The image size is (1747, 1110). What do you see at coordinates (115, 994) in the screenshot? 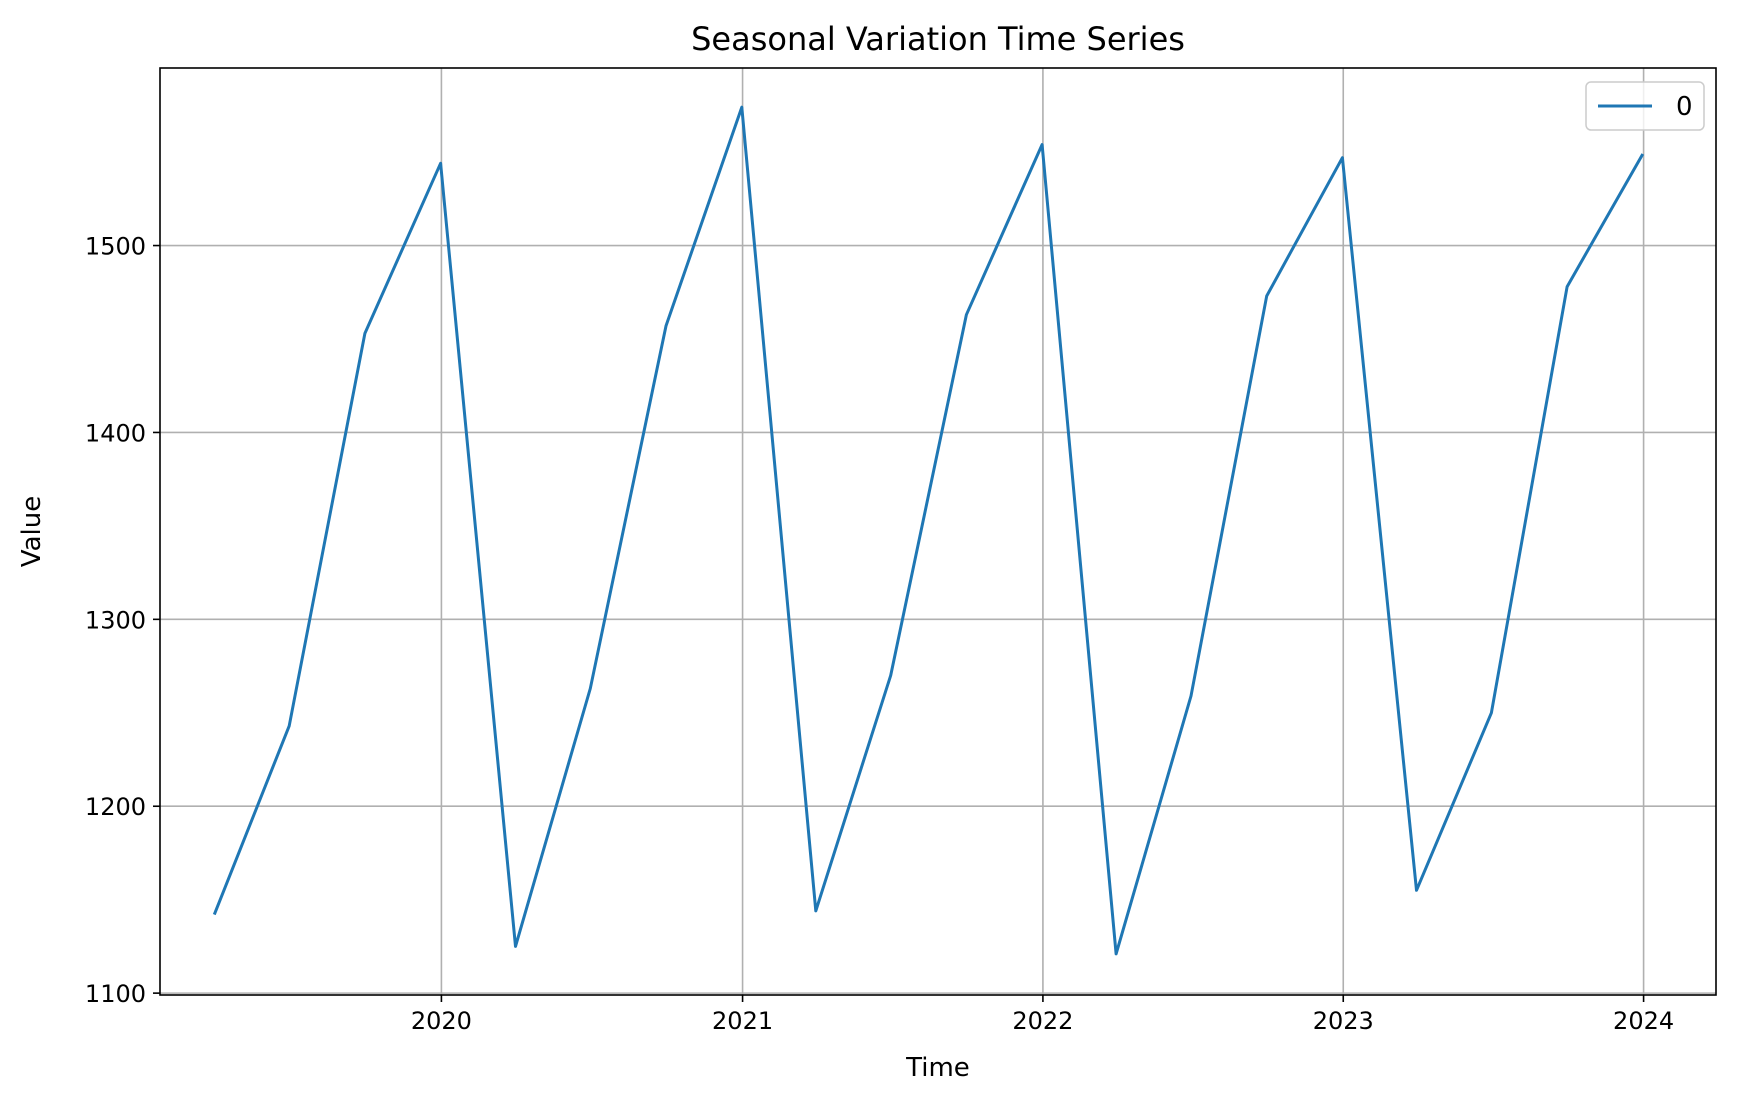
I see `y-tick-label: 1100` at bounding box center [115, 994].